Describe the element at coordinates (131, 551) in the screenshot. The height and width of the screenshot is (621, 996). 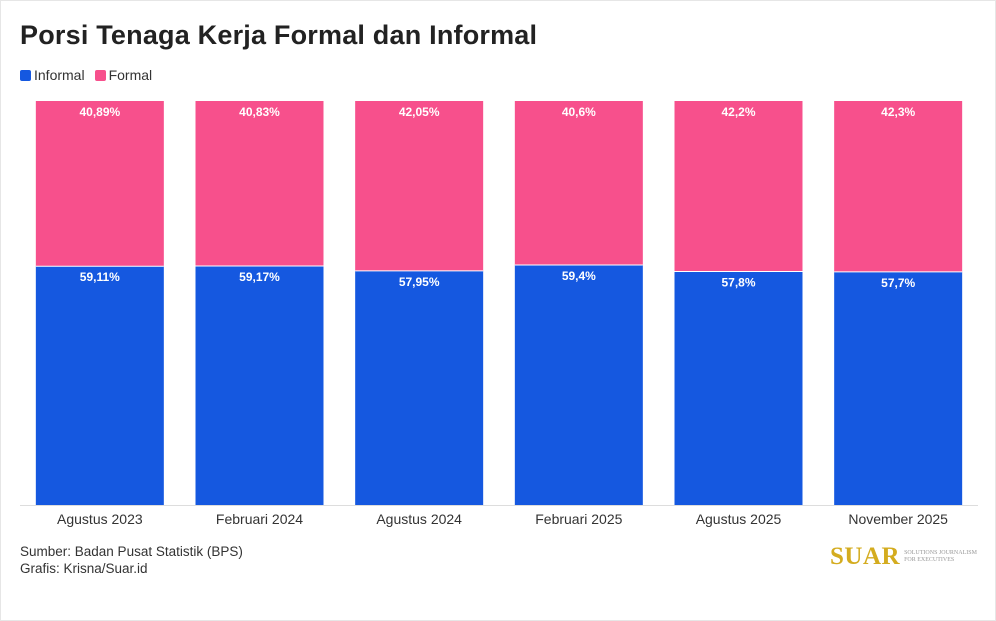
I see `source-line: Sumber: Badan Pusat Statistik (BPS)` at that location.